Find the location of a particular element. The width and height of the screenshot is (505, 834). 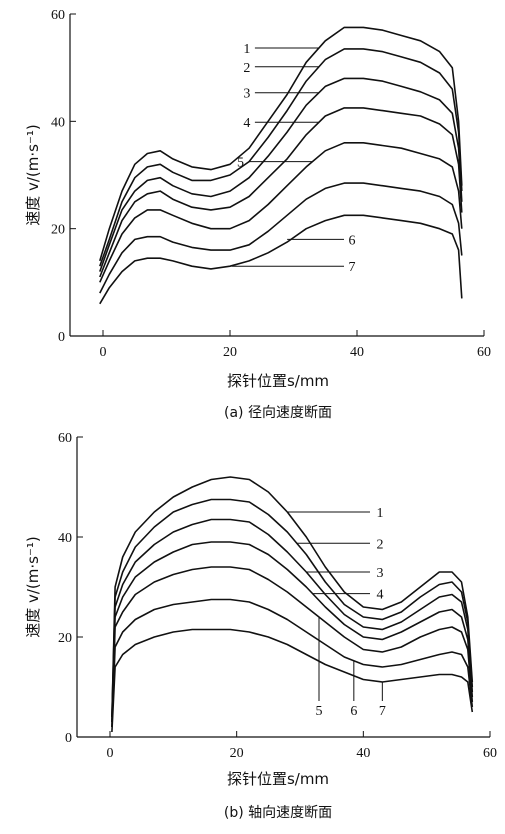

chart-caption: (a) 径向速度断面 is located at coordinates (278, 413).